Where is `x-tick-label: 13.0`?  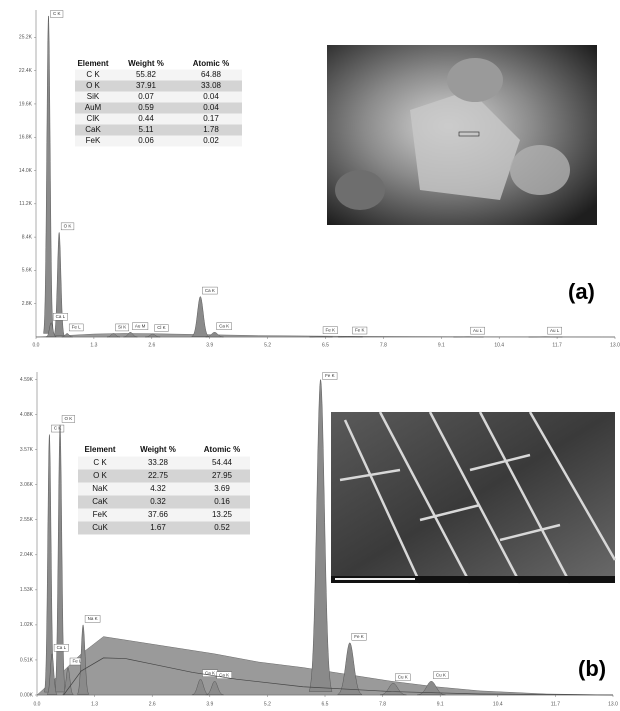
x-tick-label: 13.0 is located at coordinates (615, 345).